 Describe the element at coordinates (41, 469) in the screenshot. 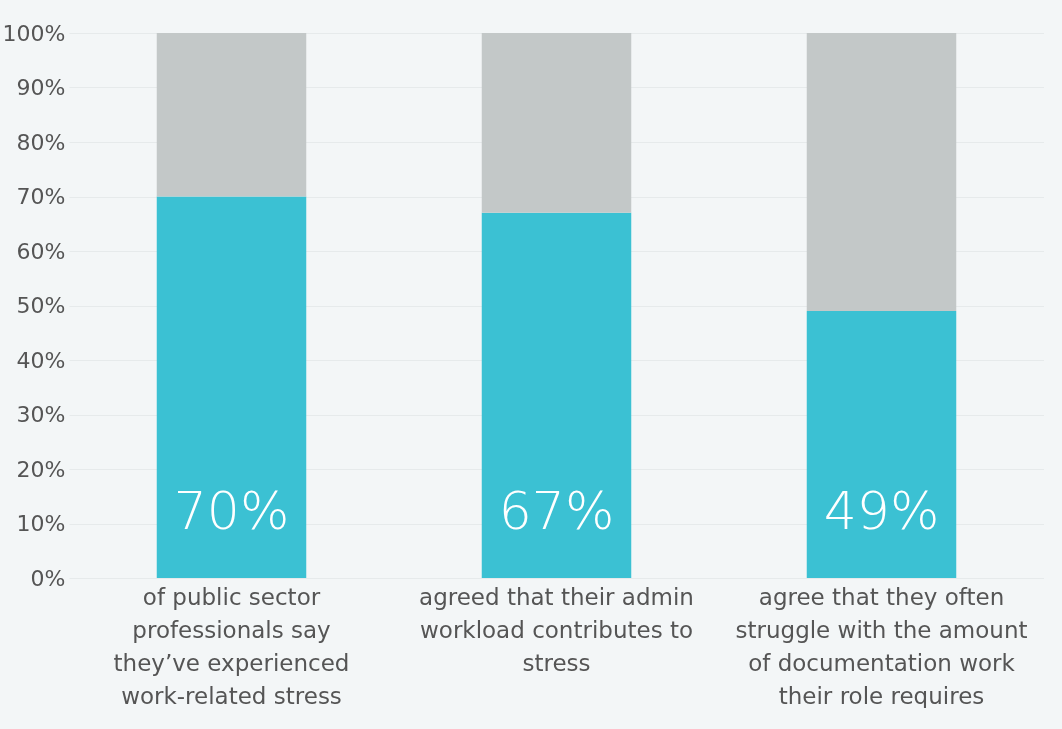

I see `y-tick-label: 20%` at that location.